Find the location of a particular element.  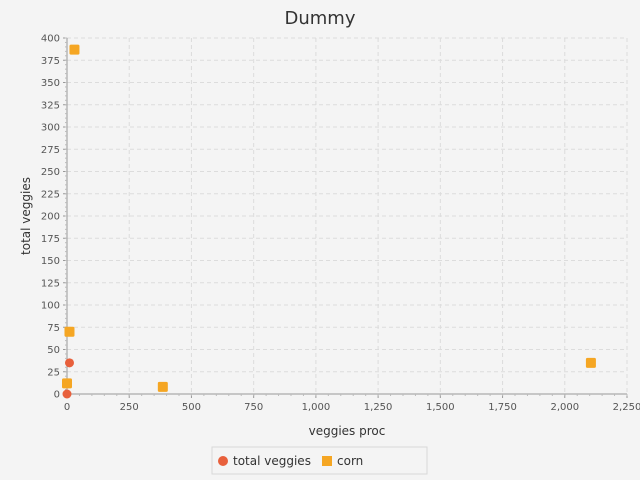

legend-box is located at coordinates (319, 460).